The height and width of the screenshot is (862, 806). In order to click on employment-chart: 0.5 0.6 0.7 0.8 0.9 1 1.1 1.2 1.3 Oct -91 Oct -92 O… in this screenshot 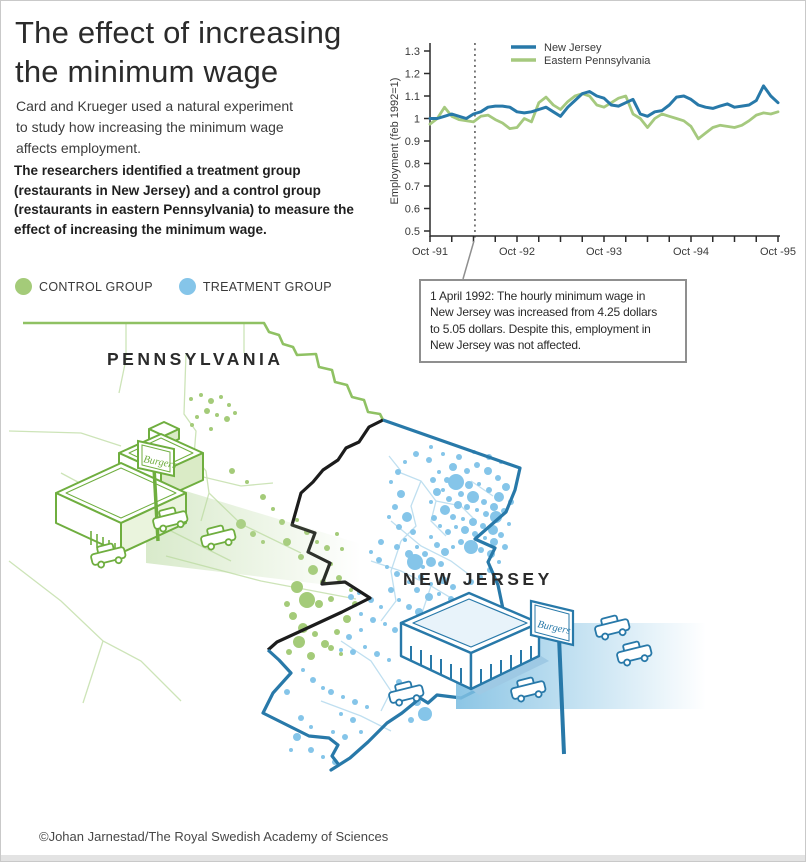, I will do `click(592, 161)`.